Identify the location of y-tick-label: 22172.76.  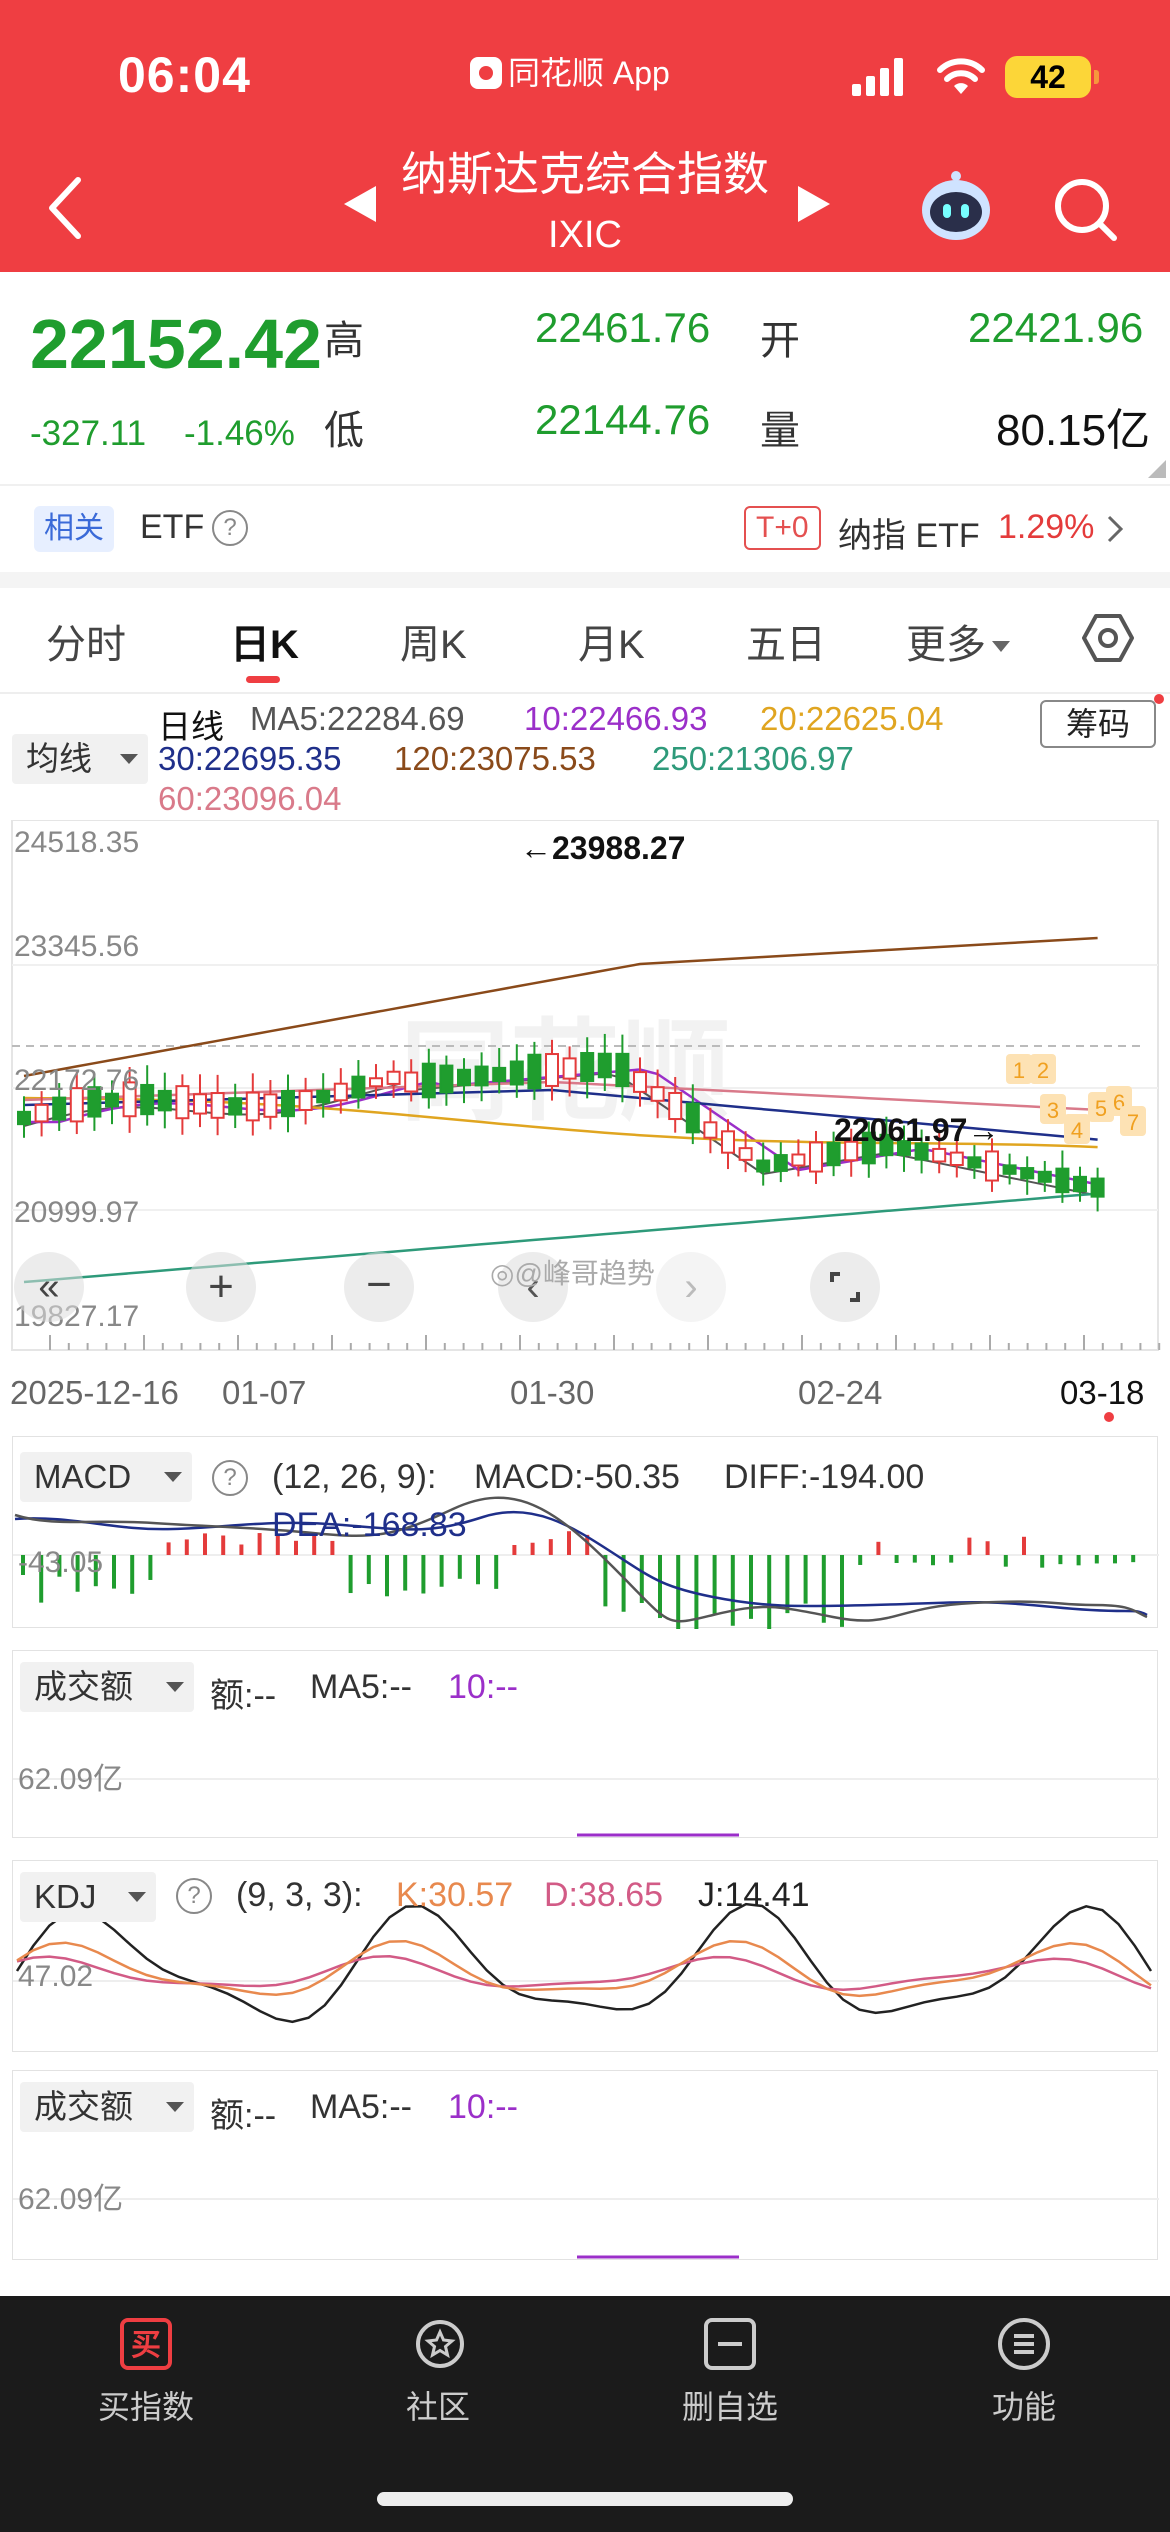
(77, 1080).